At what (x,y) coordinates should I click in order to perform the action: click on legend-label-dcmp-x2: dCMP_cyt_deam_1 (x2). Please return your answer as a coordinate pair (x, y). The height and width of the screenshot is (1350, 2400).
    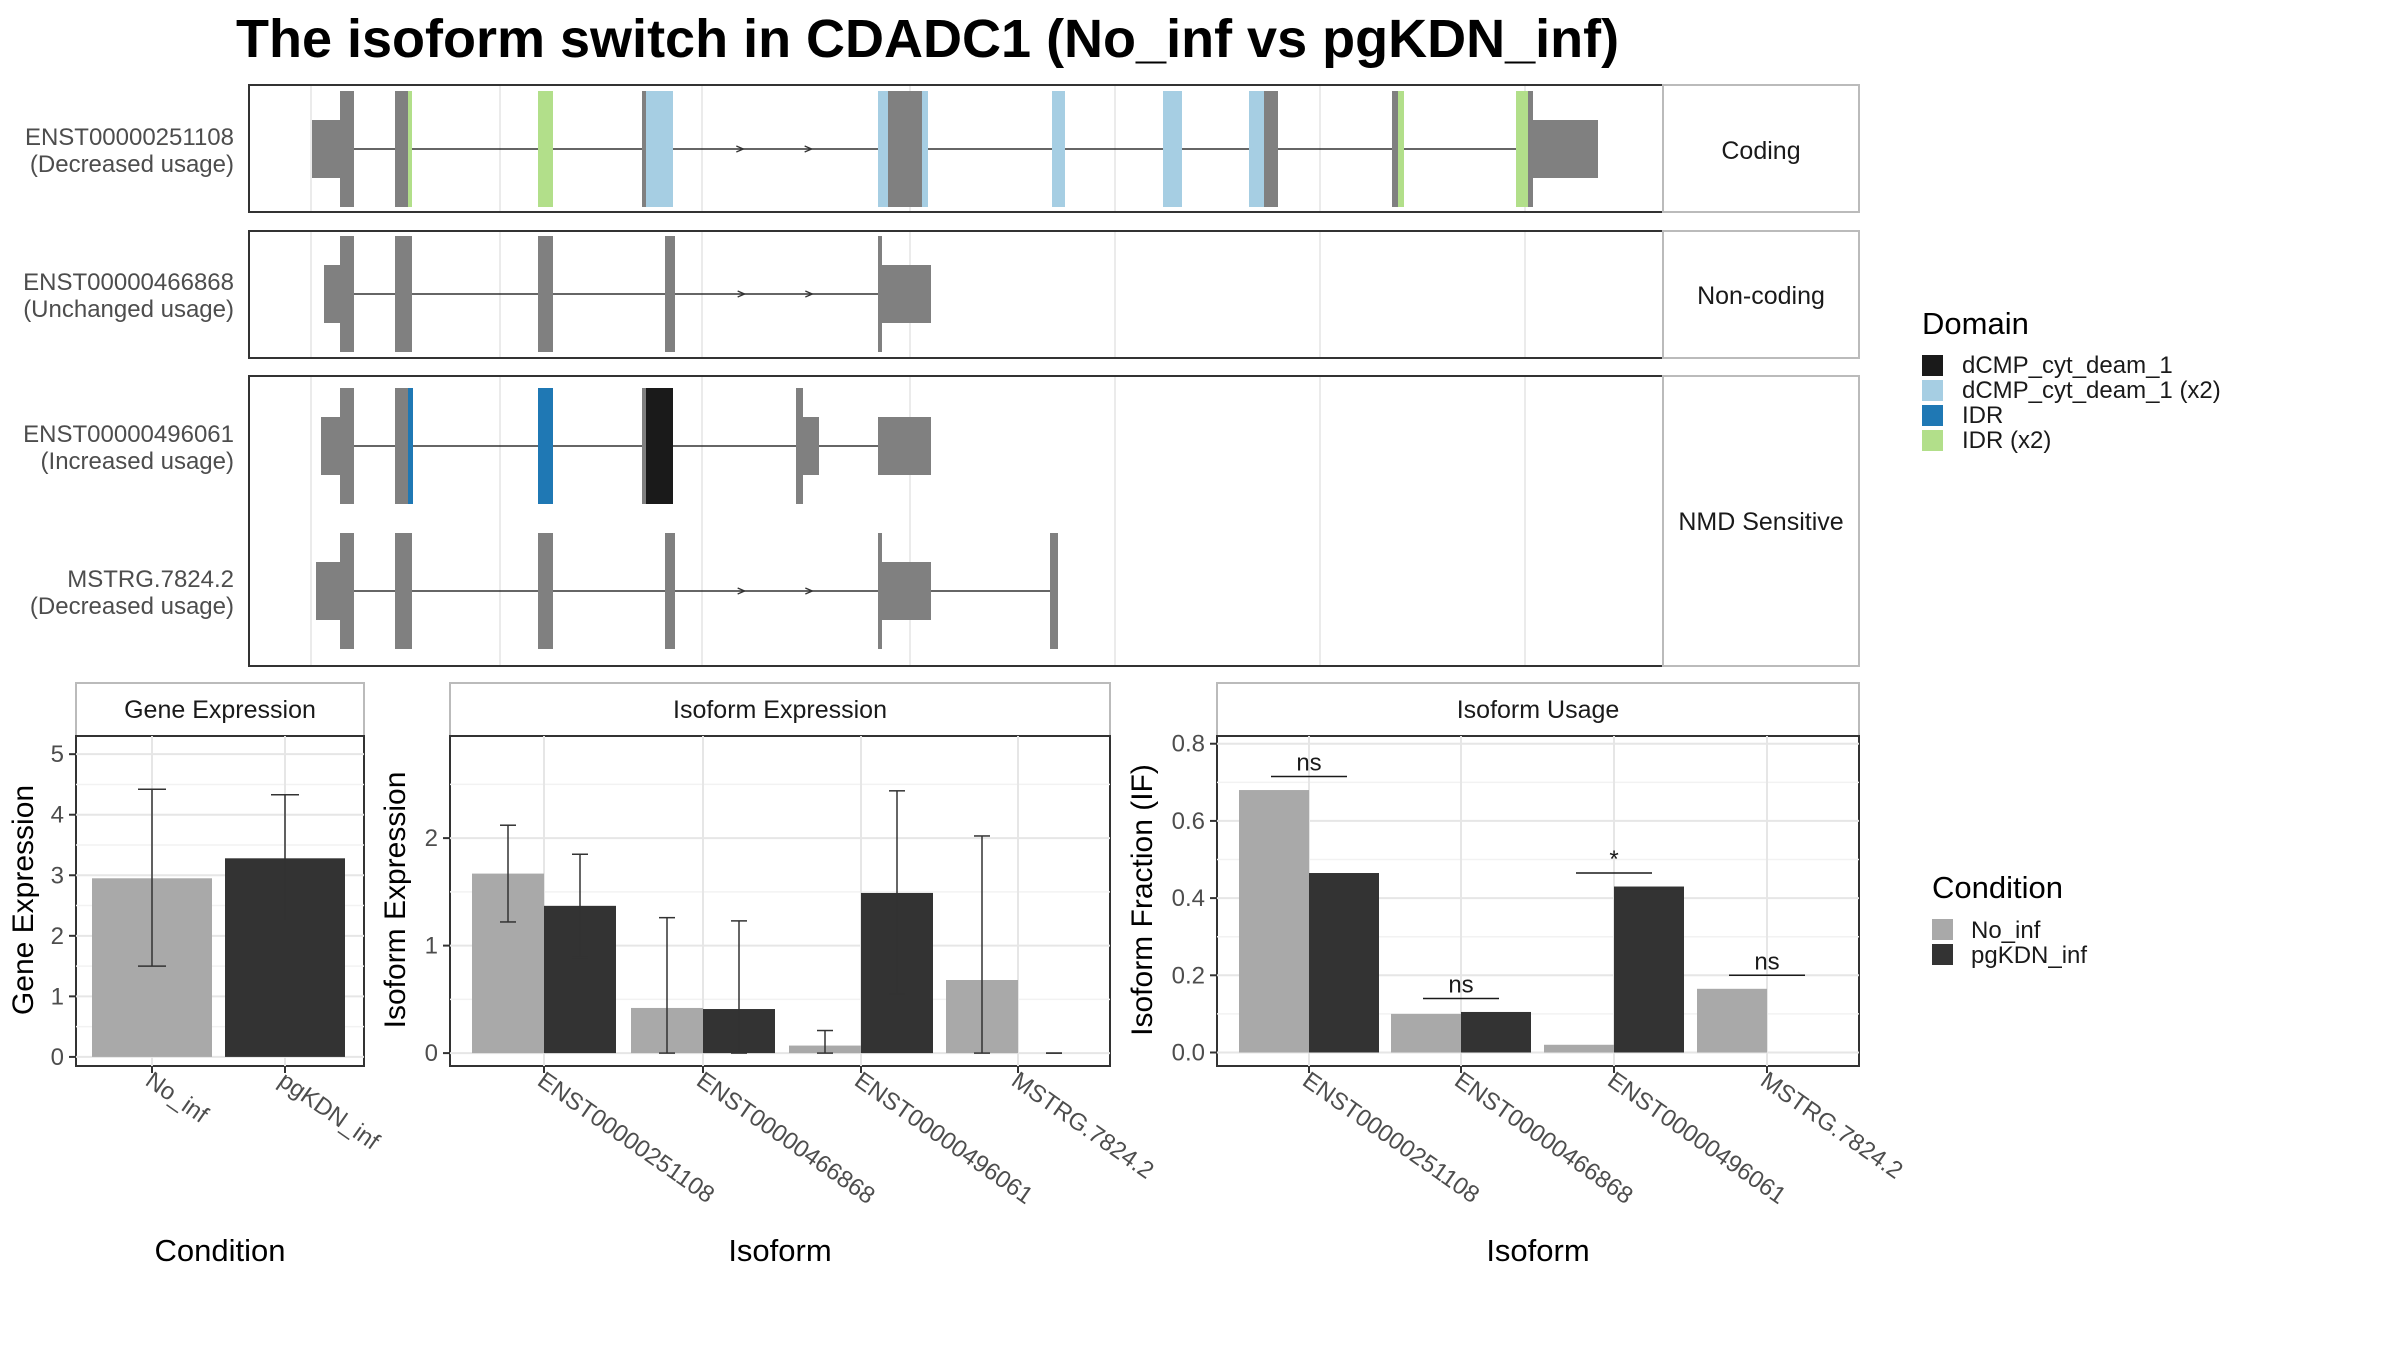
    Looking at the image, I should click on (2091, 390).